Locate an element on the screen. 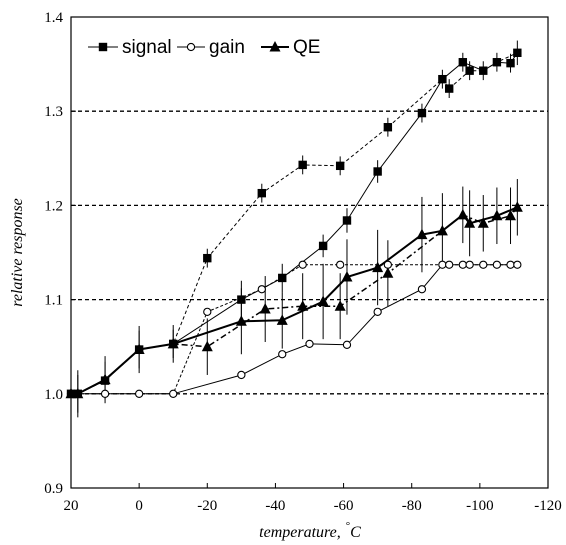  y-tick-label: 1.1 is located at coordinates (53, 301).